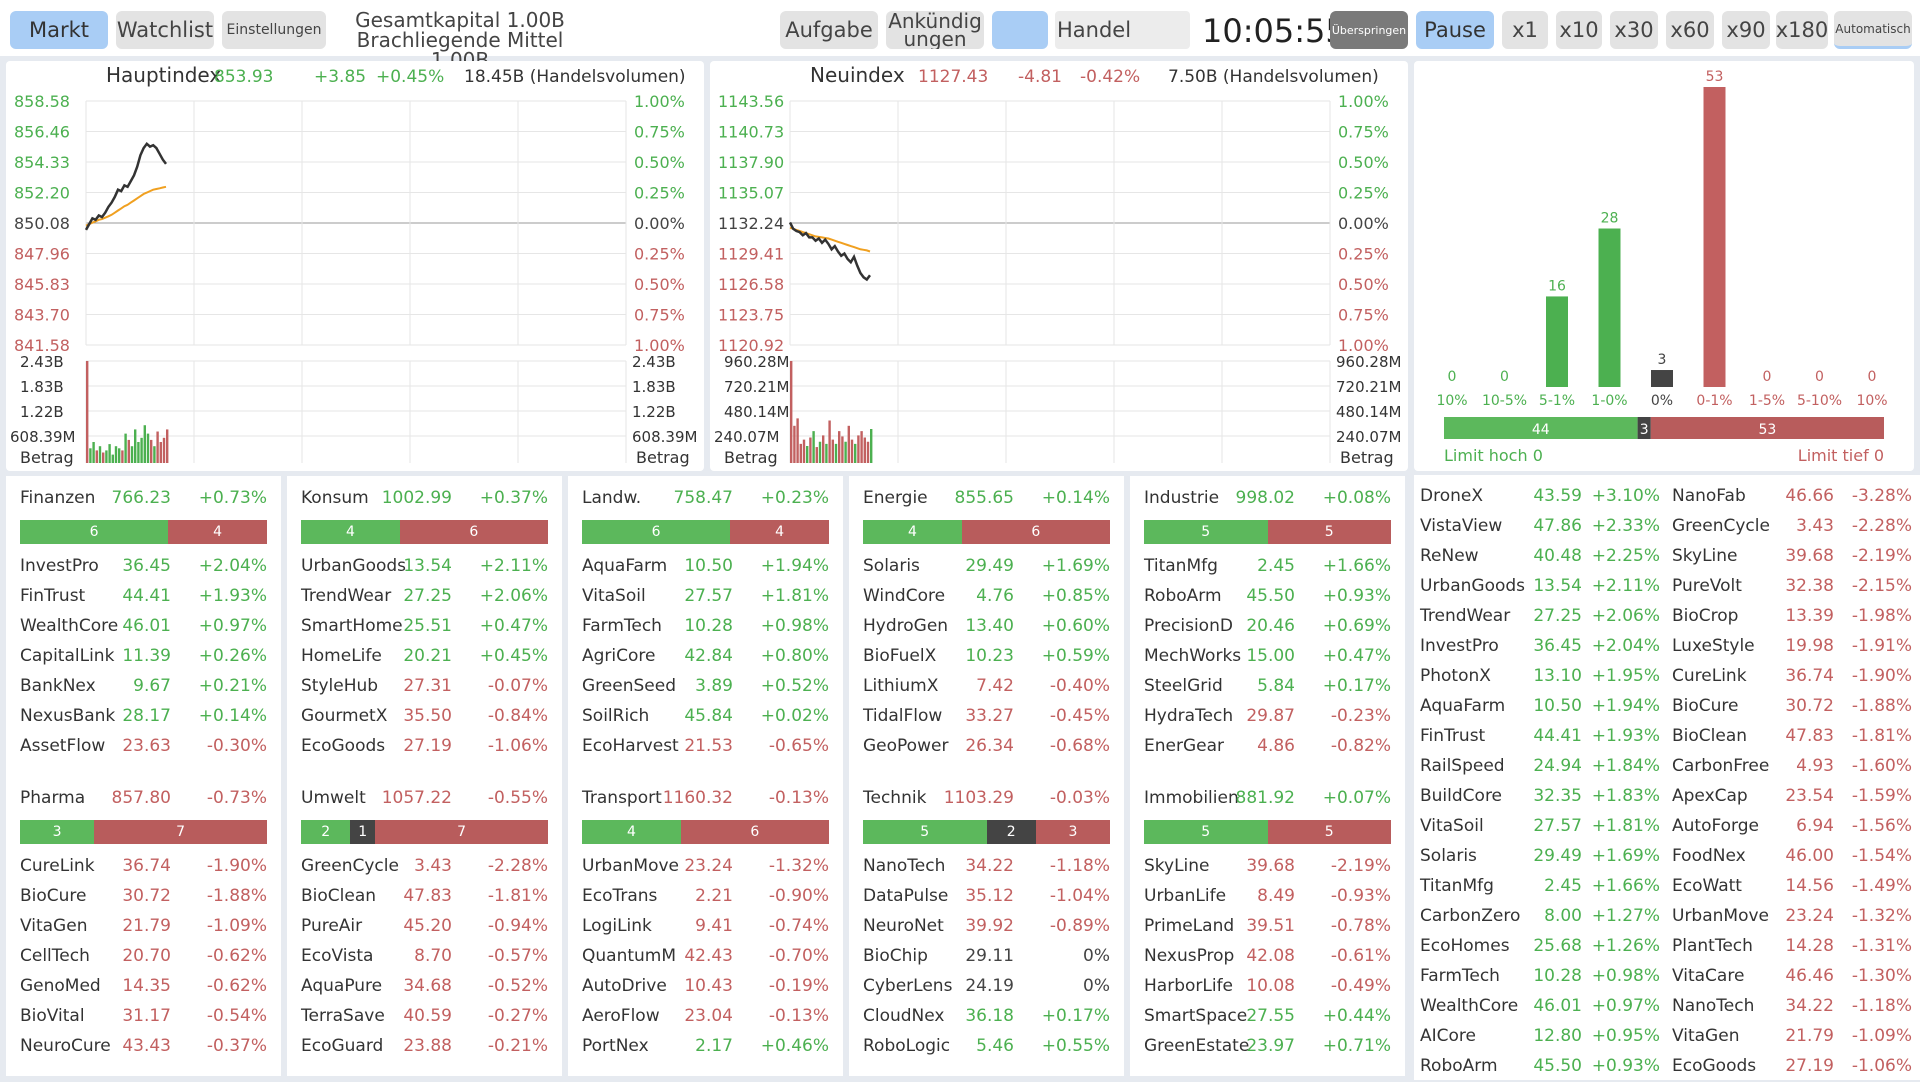 The image size is (1920, 1082). I want to click on sector-stock-row: BioChip 29.11 0%, so click(986, 959).